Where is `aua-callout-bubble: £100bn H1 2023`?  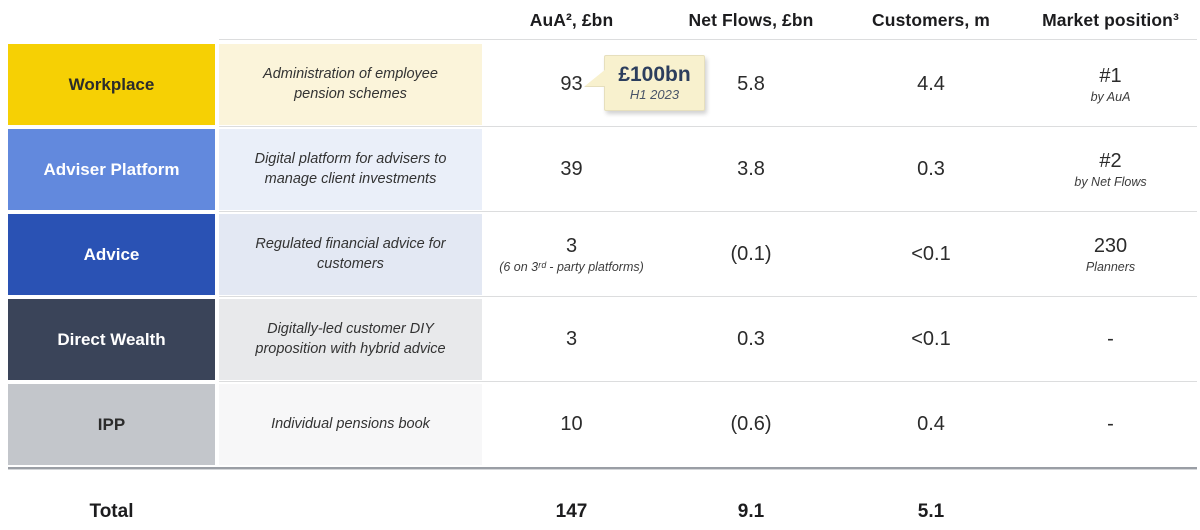 aua-callout-bubble: £100bn H1 2023 is located at coordinates (645, 83).